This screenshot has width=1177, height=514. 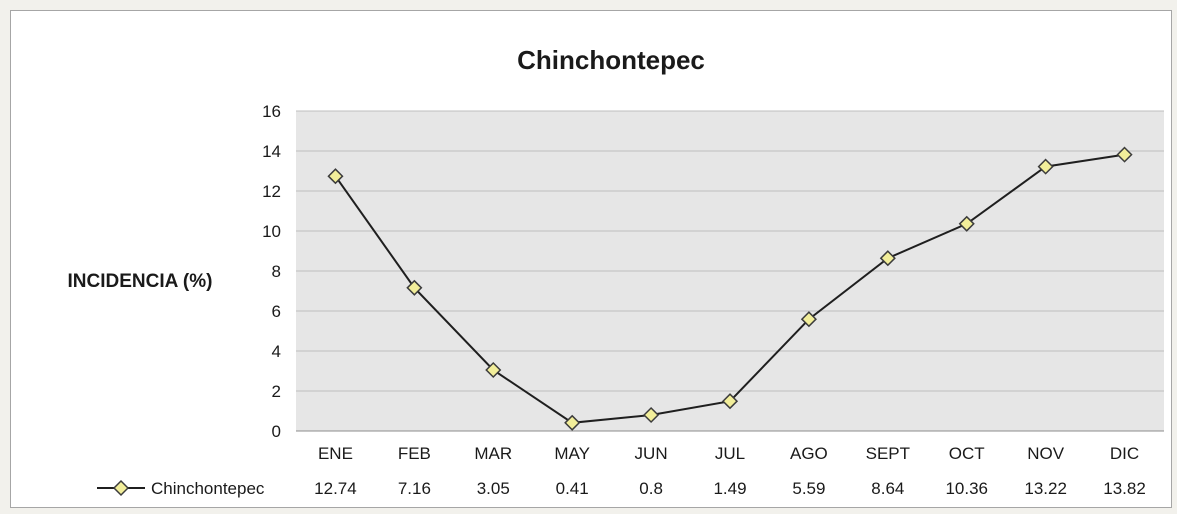 I want to click on data-table-cell: 8.64, so click(x=887, y=488).